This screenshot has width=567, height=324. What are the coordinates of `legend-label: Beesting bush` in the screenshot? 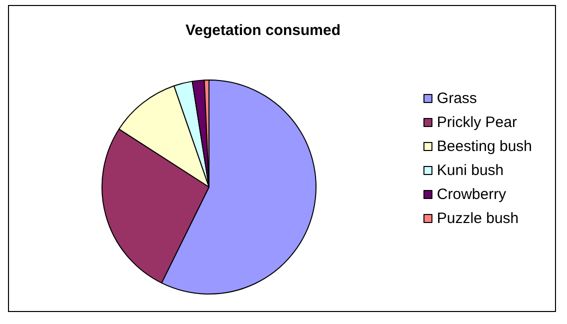 It's located at (484, 146).